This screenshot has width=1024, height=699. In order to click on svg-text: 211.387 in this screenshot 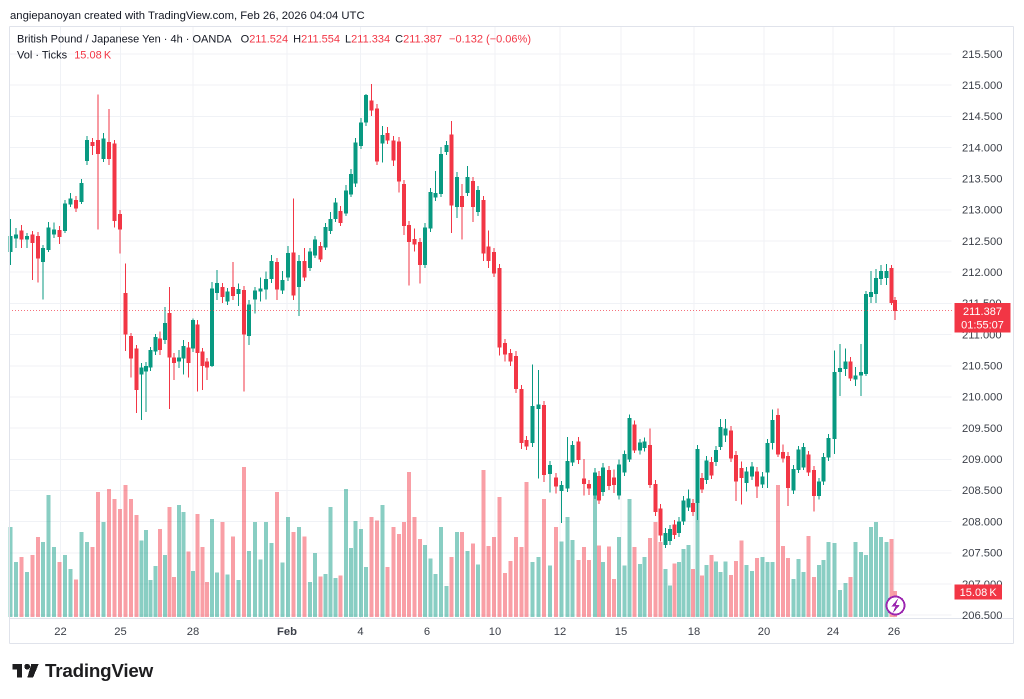, I will do `click(982, 312)`.